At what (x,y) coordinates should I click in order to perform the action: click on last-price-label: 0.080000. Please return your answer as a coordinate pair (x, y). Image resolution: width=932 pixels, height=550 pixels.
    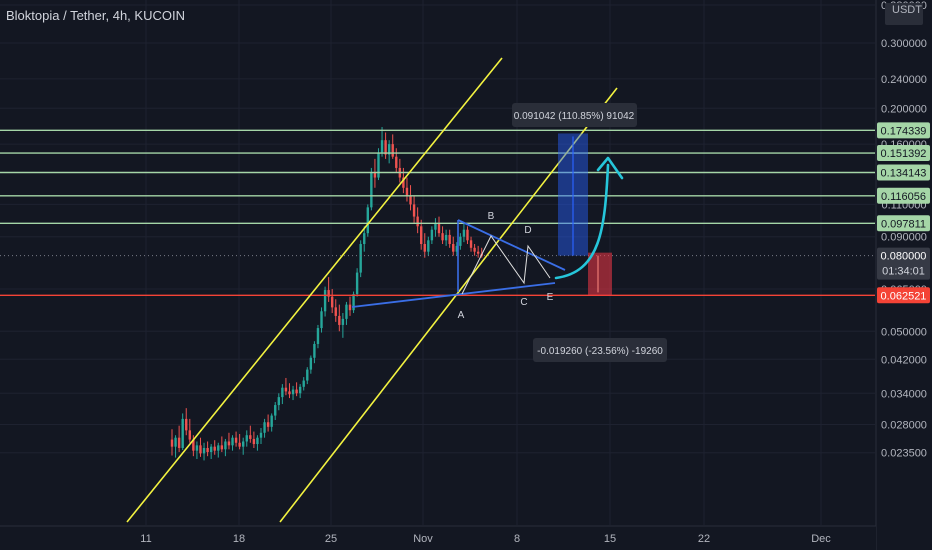
    Looking at the image, I should click on (904, 257).